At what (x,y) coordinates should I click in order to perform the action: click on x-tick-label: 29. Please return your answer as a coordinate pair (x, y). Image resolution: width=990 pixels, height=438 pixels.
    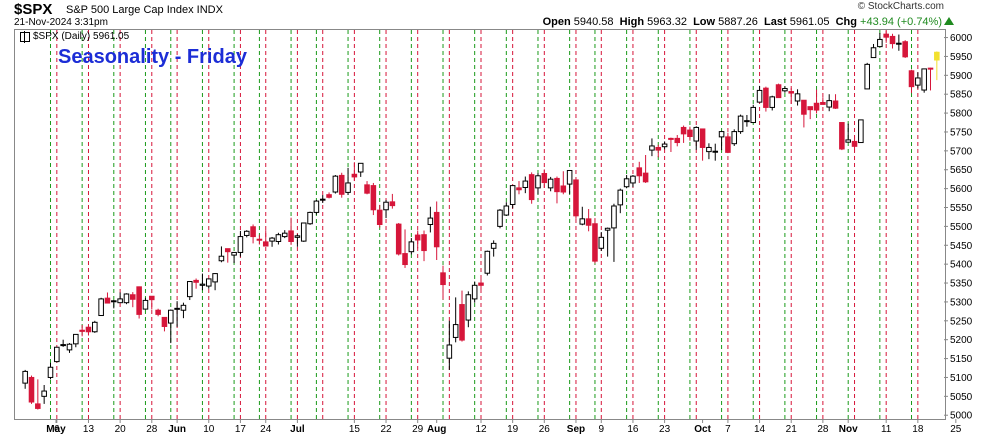
    Looking at the image, I should click on (418, 429).